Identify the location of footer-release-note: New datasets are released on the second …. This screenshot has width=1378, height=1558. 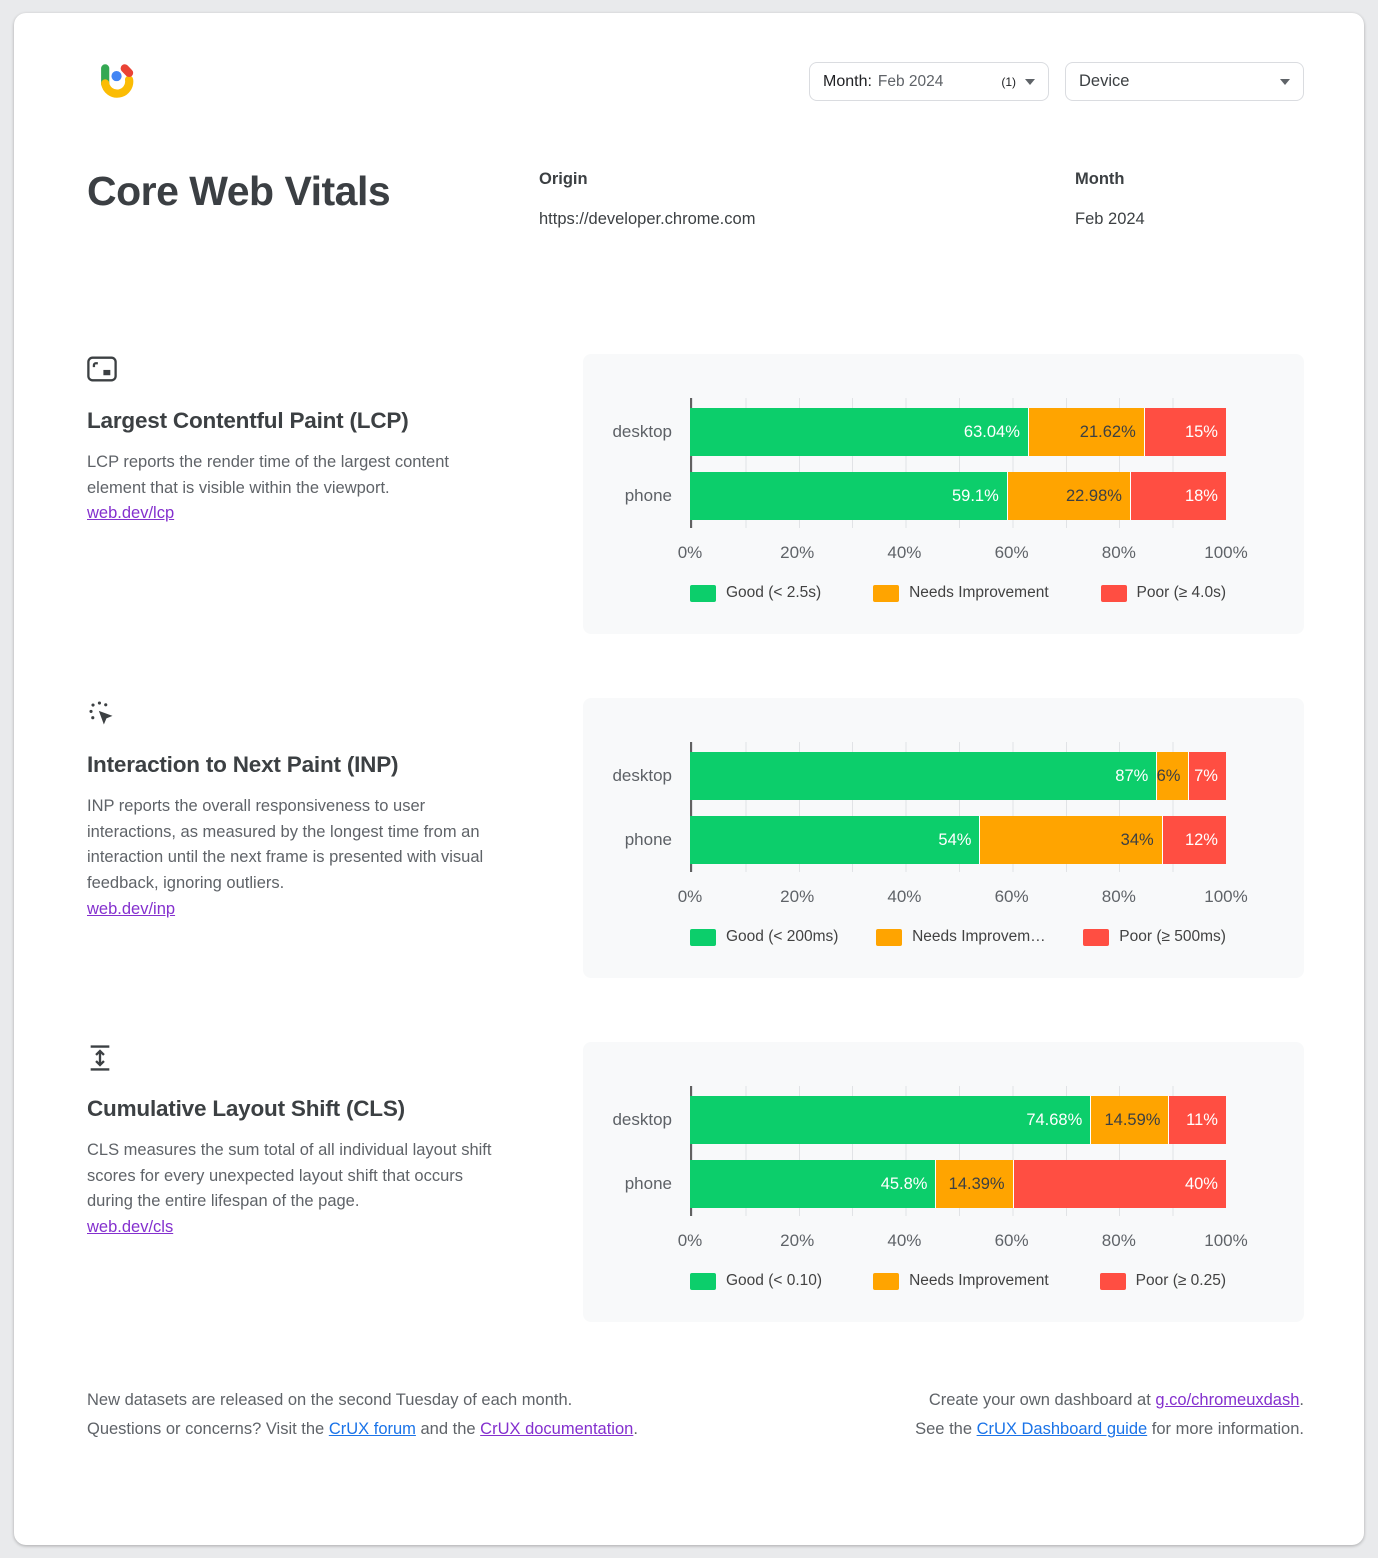
(330, 1400).